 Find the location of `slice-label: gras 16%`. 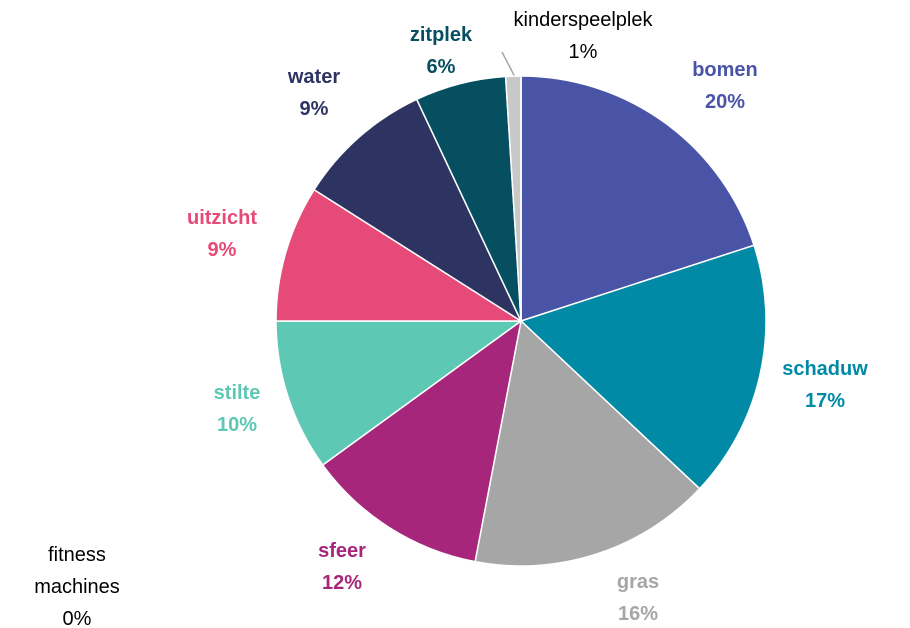

slice-label: gras 16% is located at coordinates (638, 597).